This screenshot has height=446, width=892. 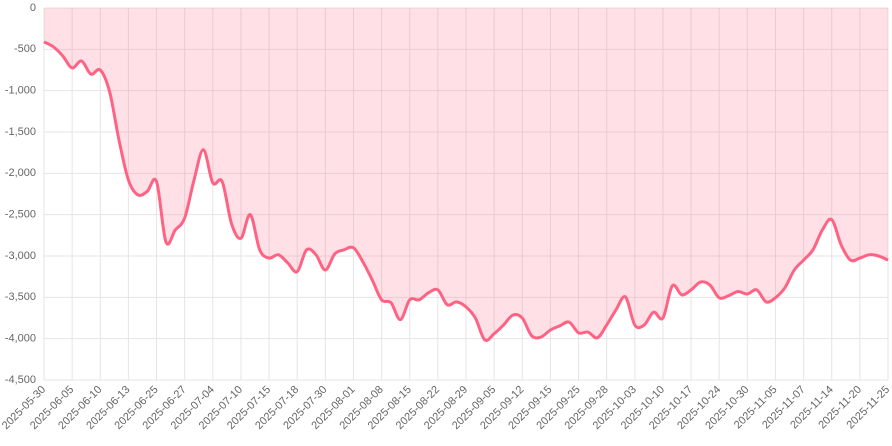 I want to click on y-tick-label: -2,500, so click(x=20, y=215).